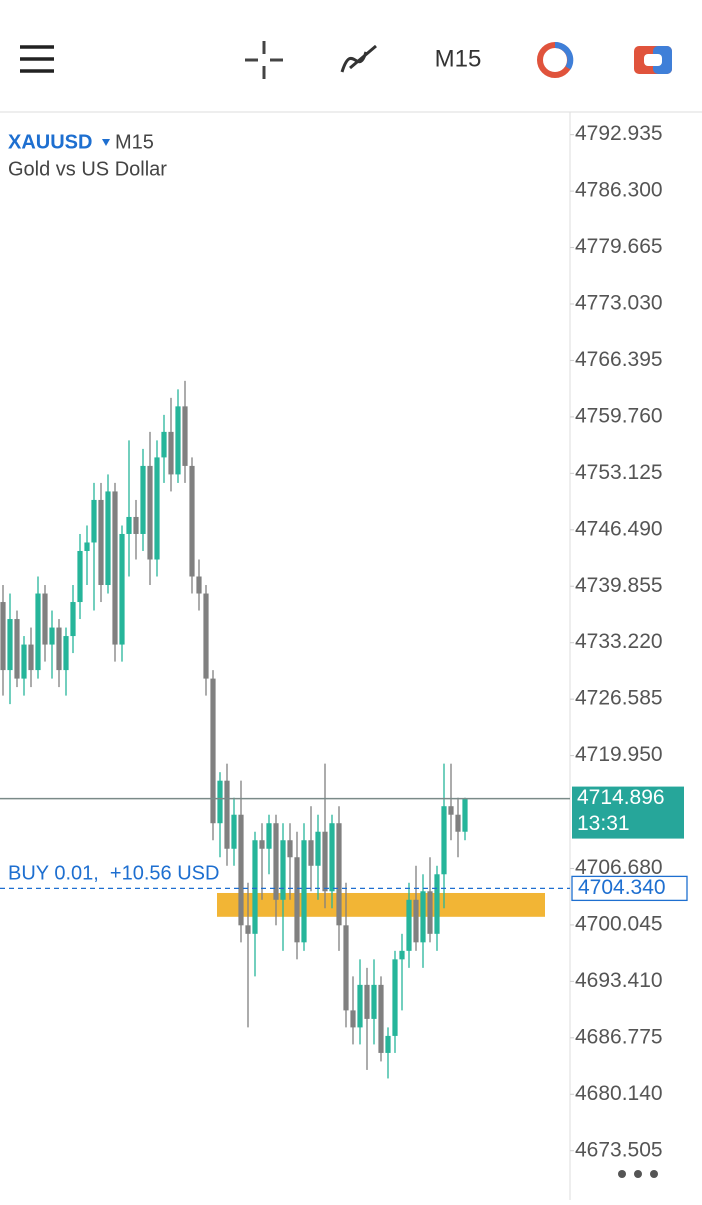 The height and width of the screenshot is (1205, 702). I want to click on current-price-box, so click(628, 812).